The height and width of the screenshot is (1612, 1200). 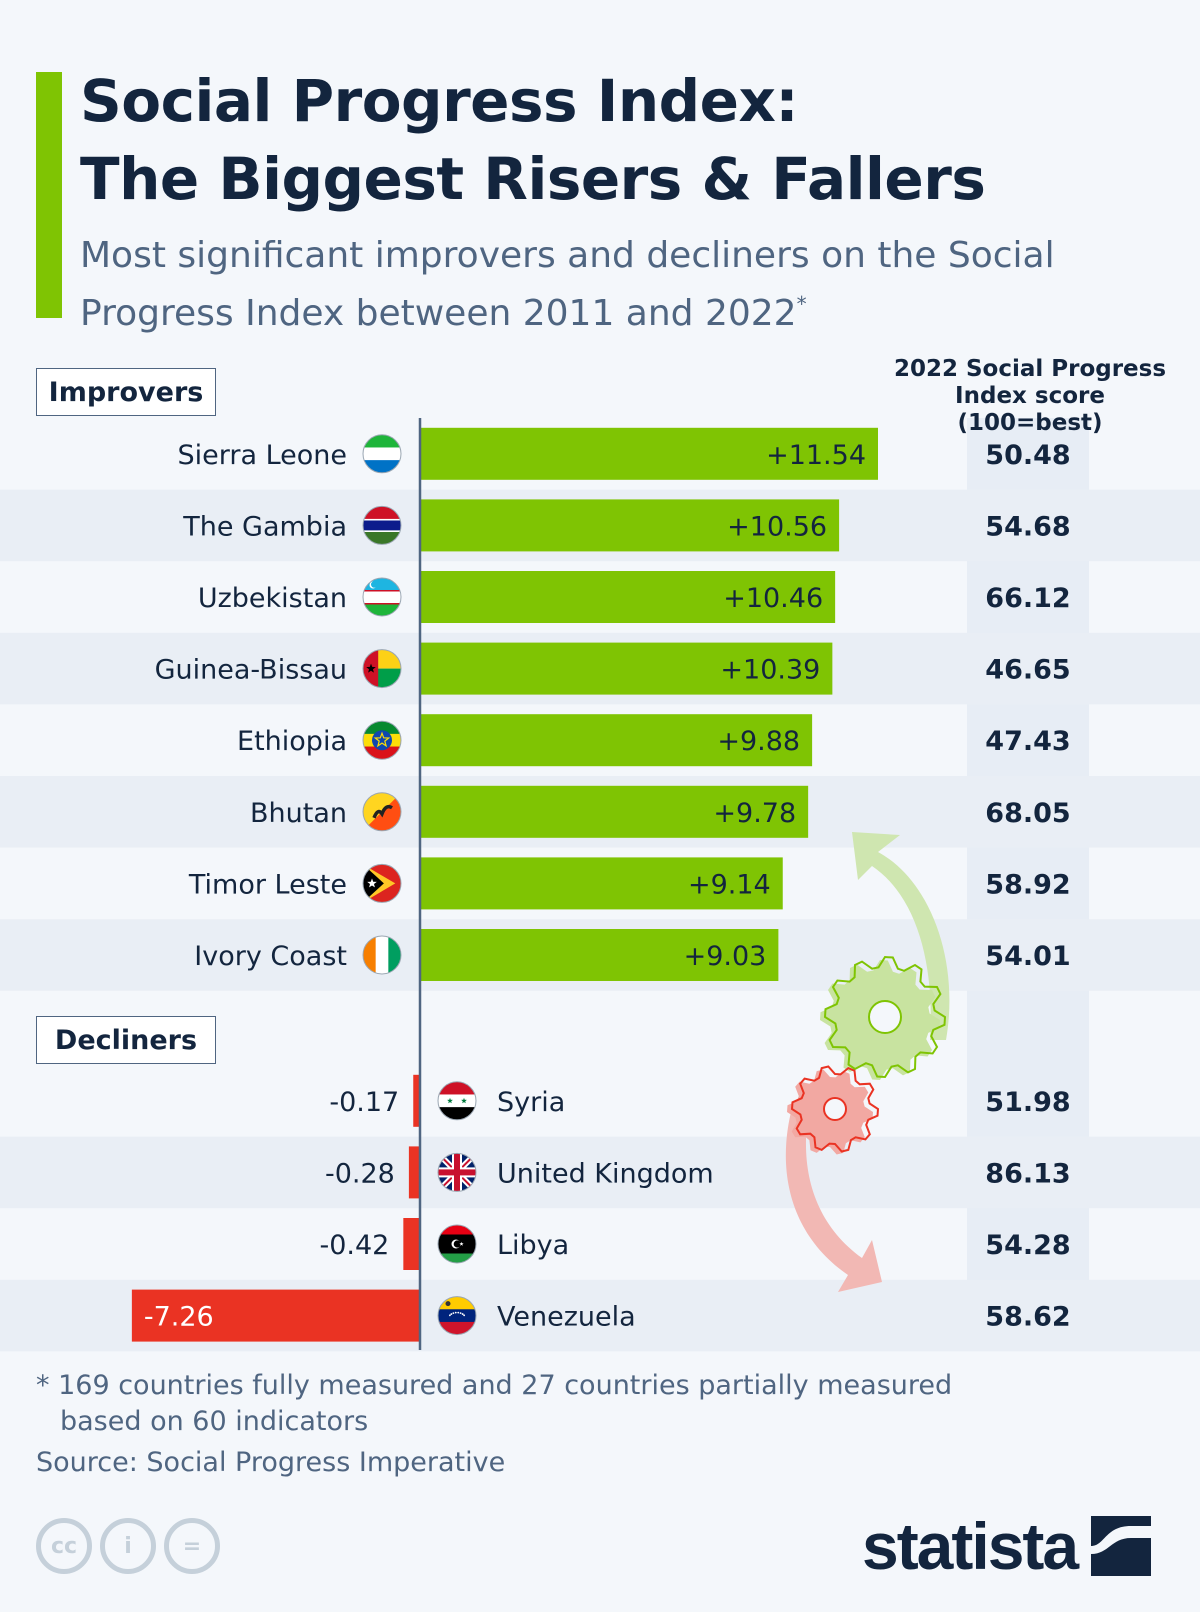 What do you see at coordinates (1027, 1317) in the screenshot?
I see `score-value: 58.62` at bounding box center [1027, 1317].